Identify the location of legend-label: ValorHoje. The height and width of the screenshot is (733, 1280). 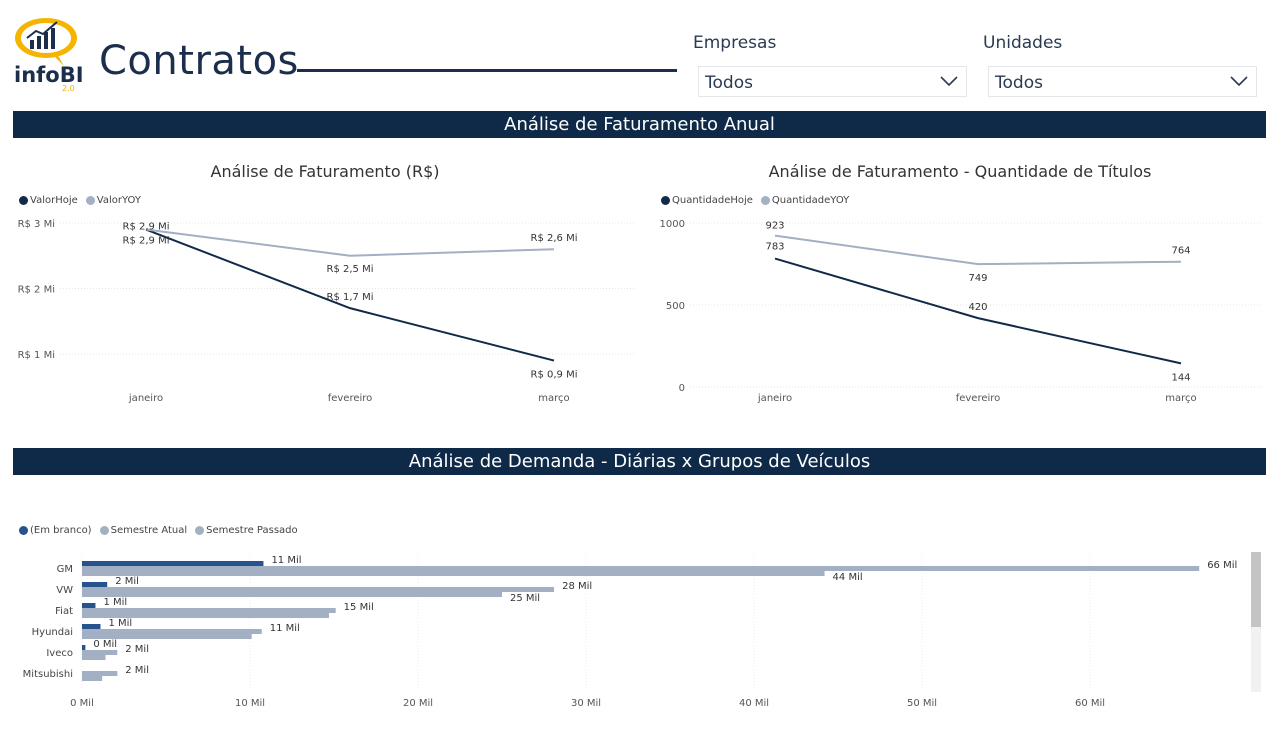
(54, 200).